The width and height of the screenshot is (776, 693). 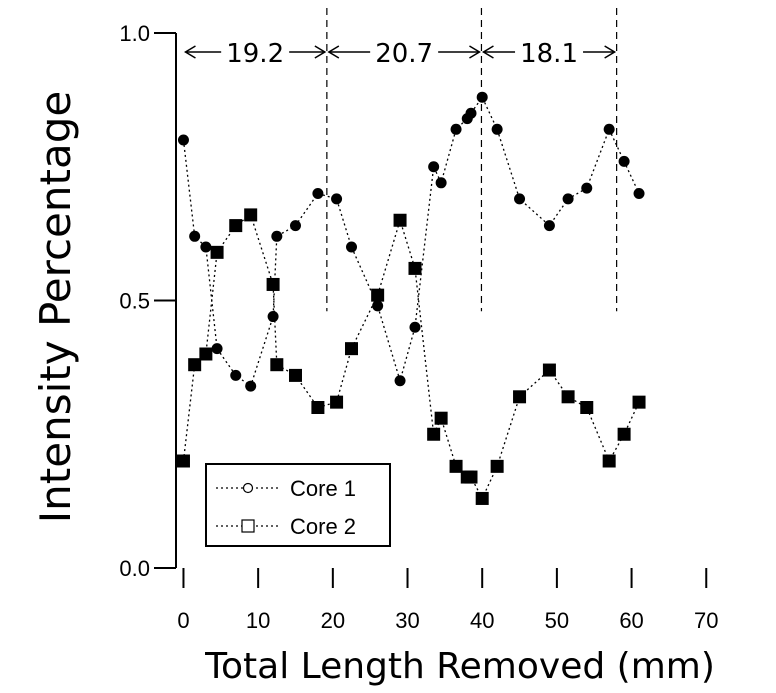 I want to click on y-tick-label: 1.0, so click(x=134, y=33).